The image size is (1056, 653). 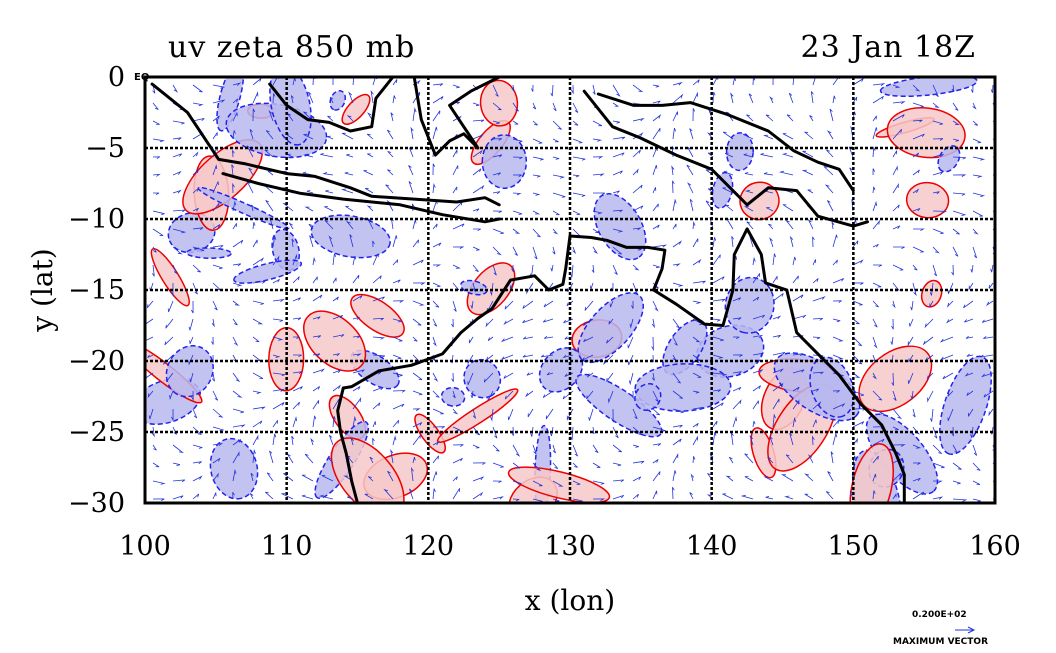 What do you see at coordinates (749, 305) in the screenshot?
I see `negative-vorticity-contour` at bounding box center [749, 305].